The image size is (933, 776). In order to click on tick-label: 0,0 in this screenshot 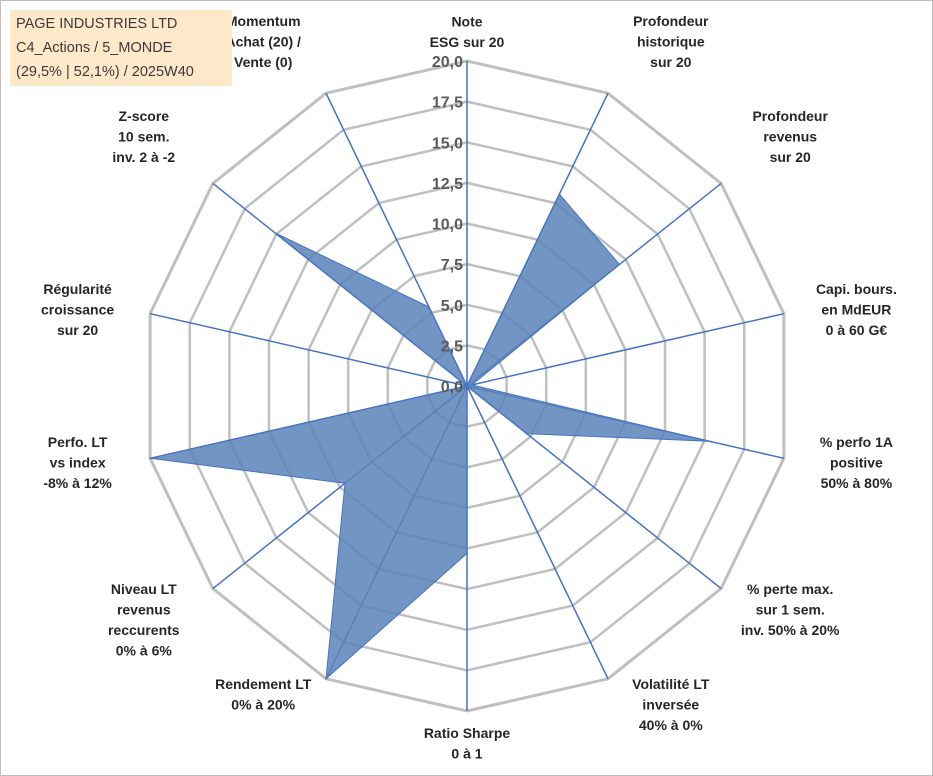, I will do `click(452, 387)`.